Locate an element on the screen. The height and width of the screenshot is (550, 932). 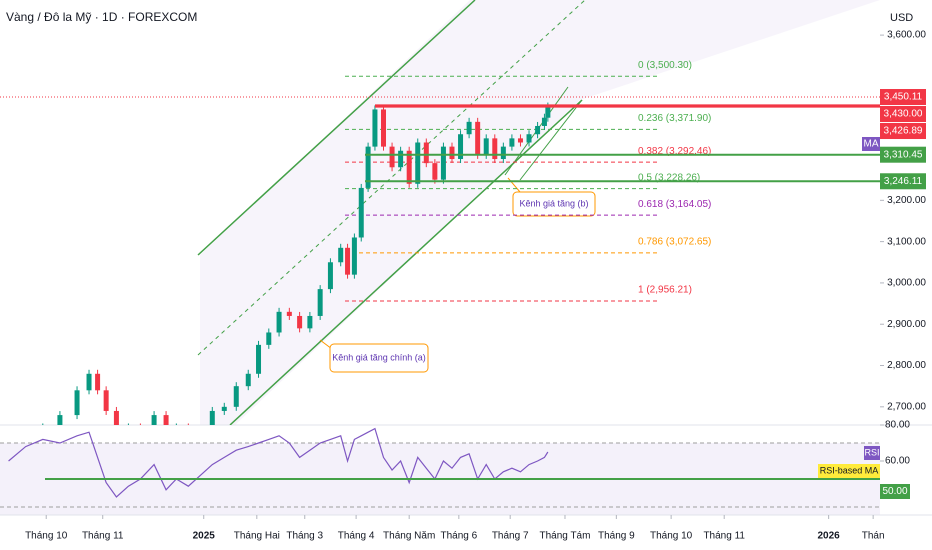
x-tick-label: Tháng Tám is located at coordinates (565, 536).